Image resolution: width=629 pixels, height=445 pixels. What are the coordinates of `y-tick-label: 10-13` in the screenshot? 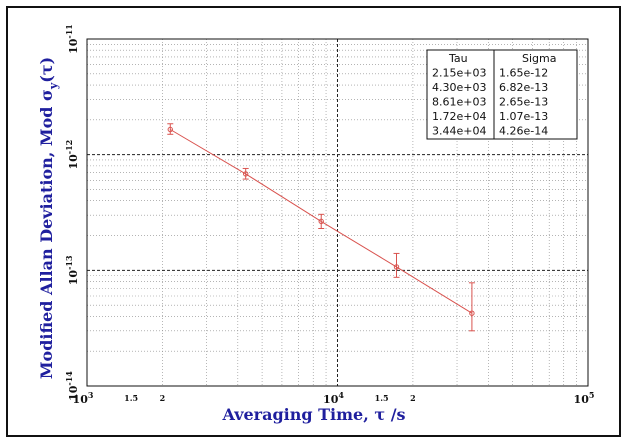 It's located at (72, 270).